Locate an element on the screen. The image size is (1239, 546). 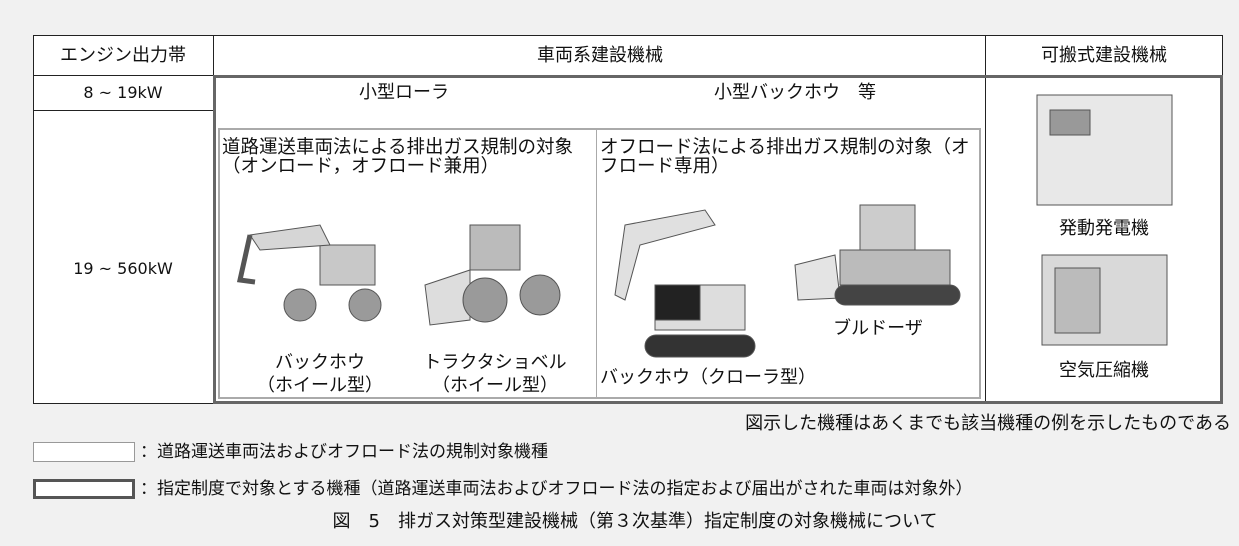
cell: 小型バックホウ 等 is located at coordinates (795, 92).